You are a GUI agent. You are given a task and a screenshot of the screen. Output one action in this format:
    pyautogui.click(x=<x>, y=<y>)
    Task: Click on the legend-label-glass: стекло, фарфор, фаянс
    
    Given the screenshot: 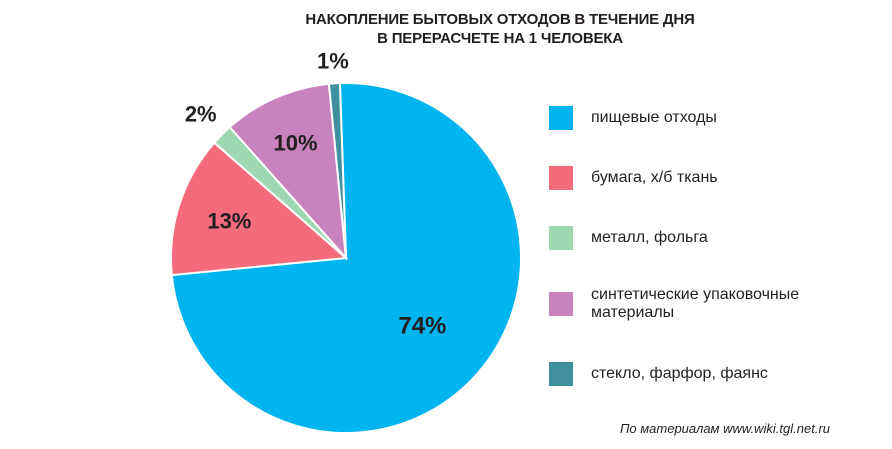 What is the action you would take?
    pyautogui.click(x=679, y=373)
    